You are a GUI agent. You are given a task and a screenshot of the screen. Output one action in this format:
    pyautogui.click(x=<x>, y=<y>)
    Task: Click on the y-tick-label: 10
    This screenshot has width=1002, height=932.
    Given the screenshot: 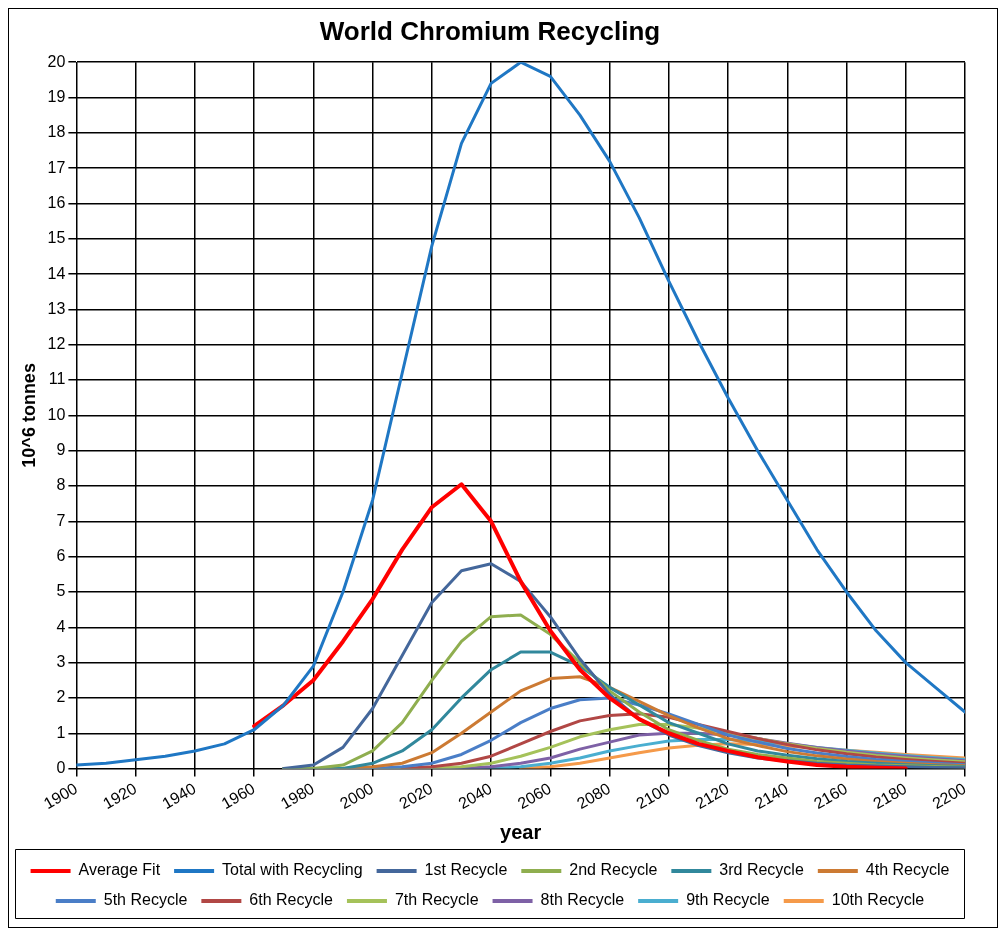 What is the action you would take?
    pyautogui.click(x=56, y=414)
    